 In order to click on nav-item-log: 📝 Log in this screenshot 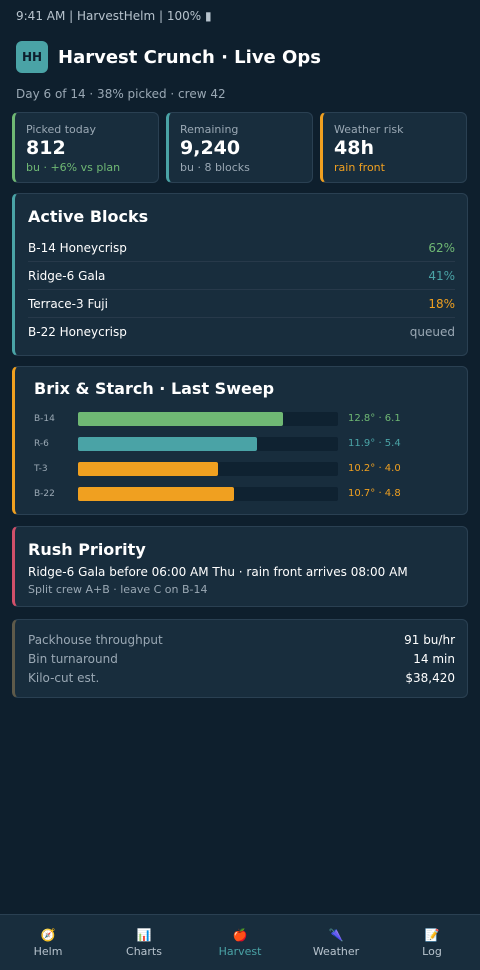, I will do `click(432, 942)`.